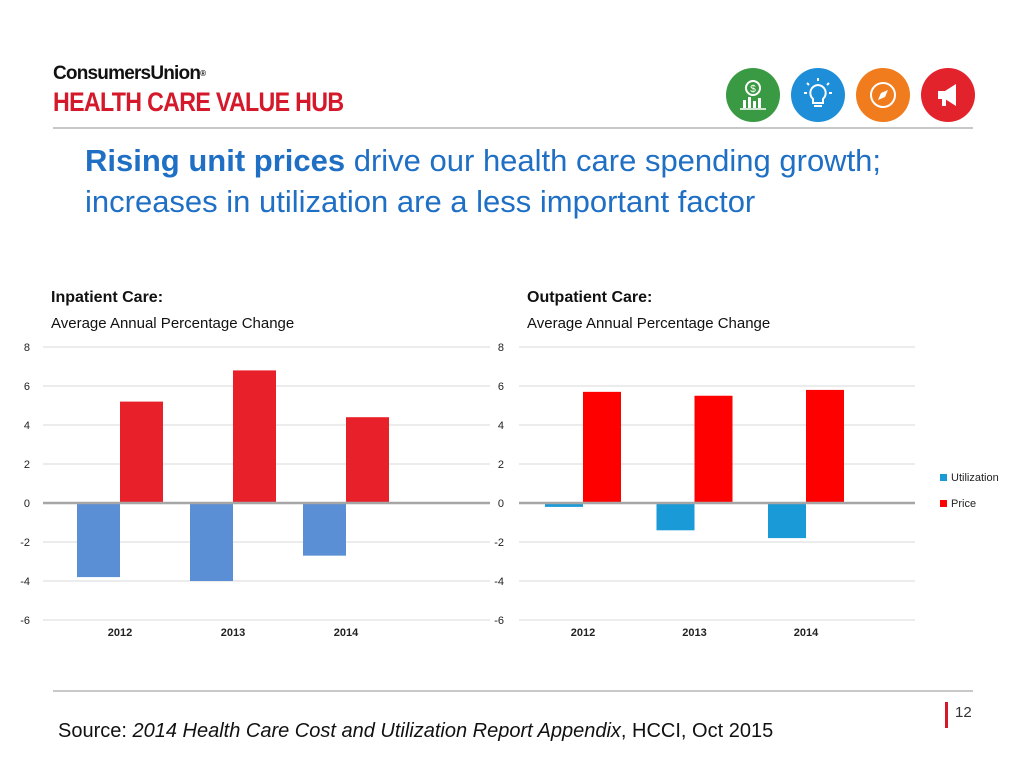 The width and height of the screenshot is (1024, 768). I want to click on source-suffix: , HCCI, Oct 2015, so click(697, 731).